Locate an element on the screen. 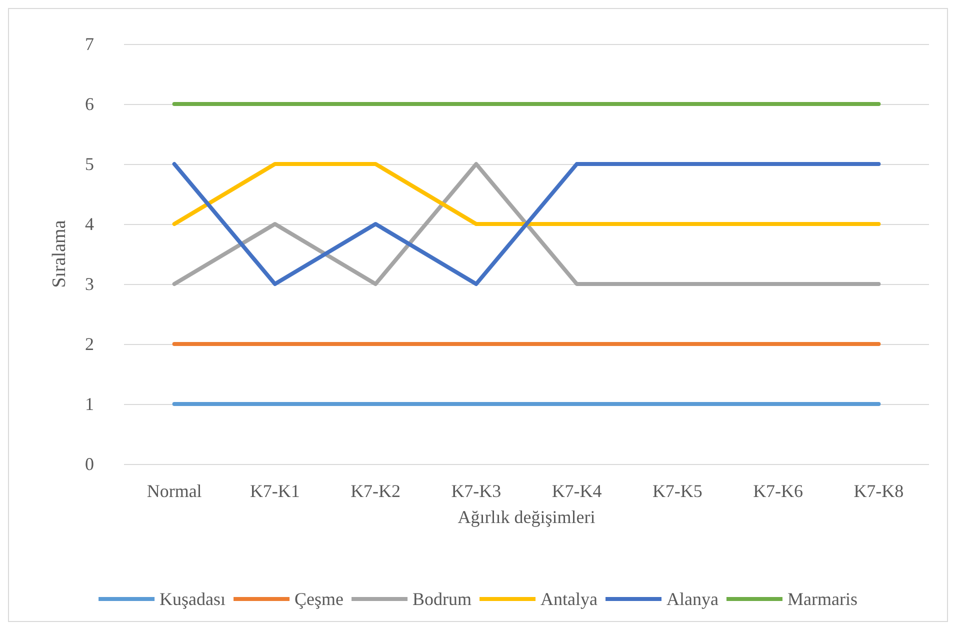 This screenshot has height=632, width=958. y-tick-label: 0 is located at coordinates (89, 464).